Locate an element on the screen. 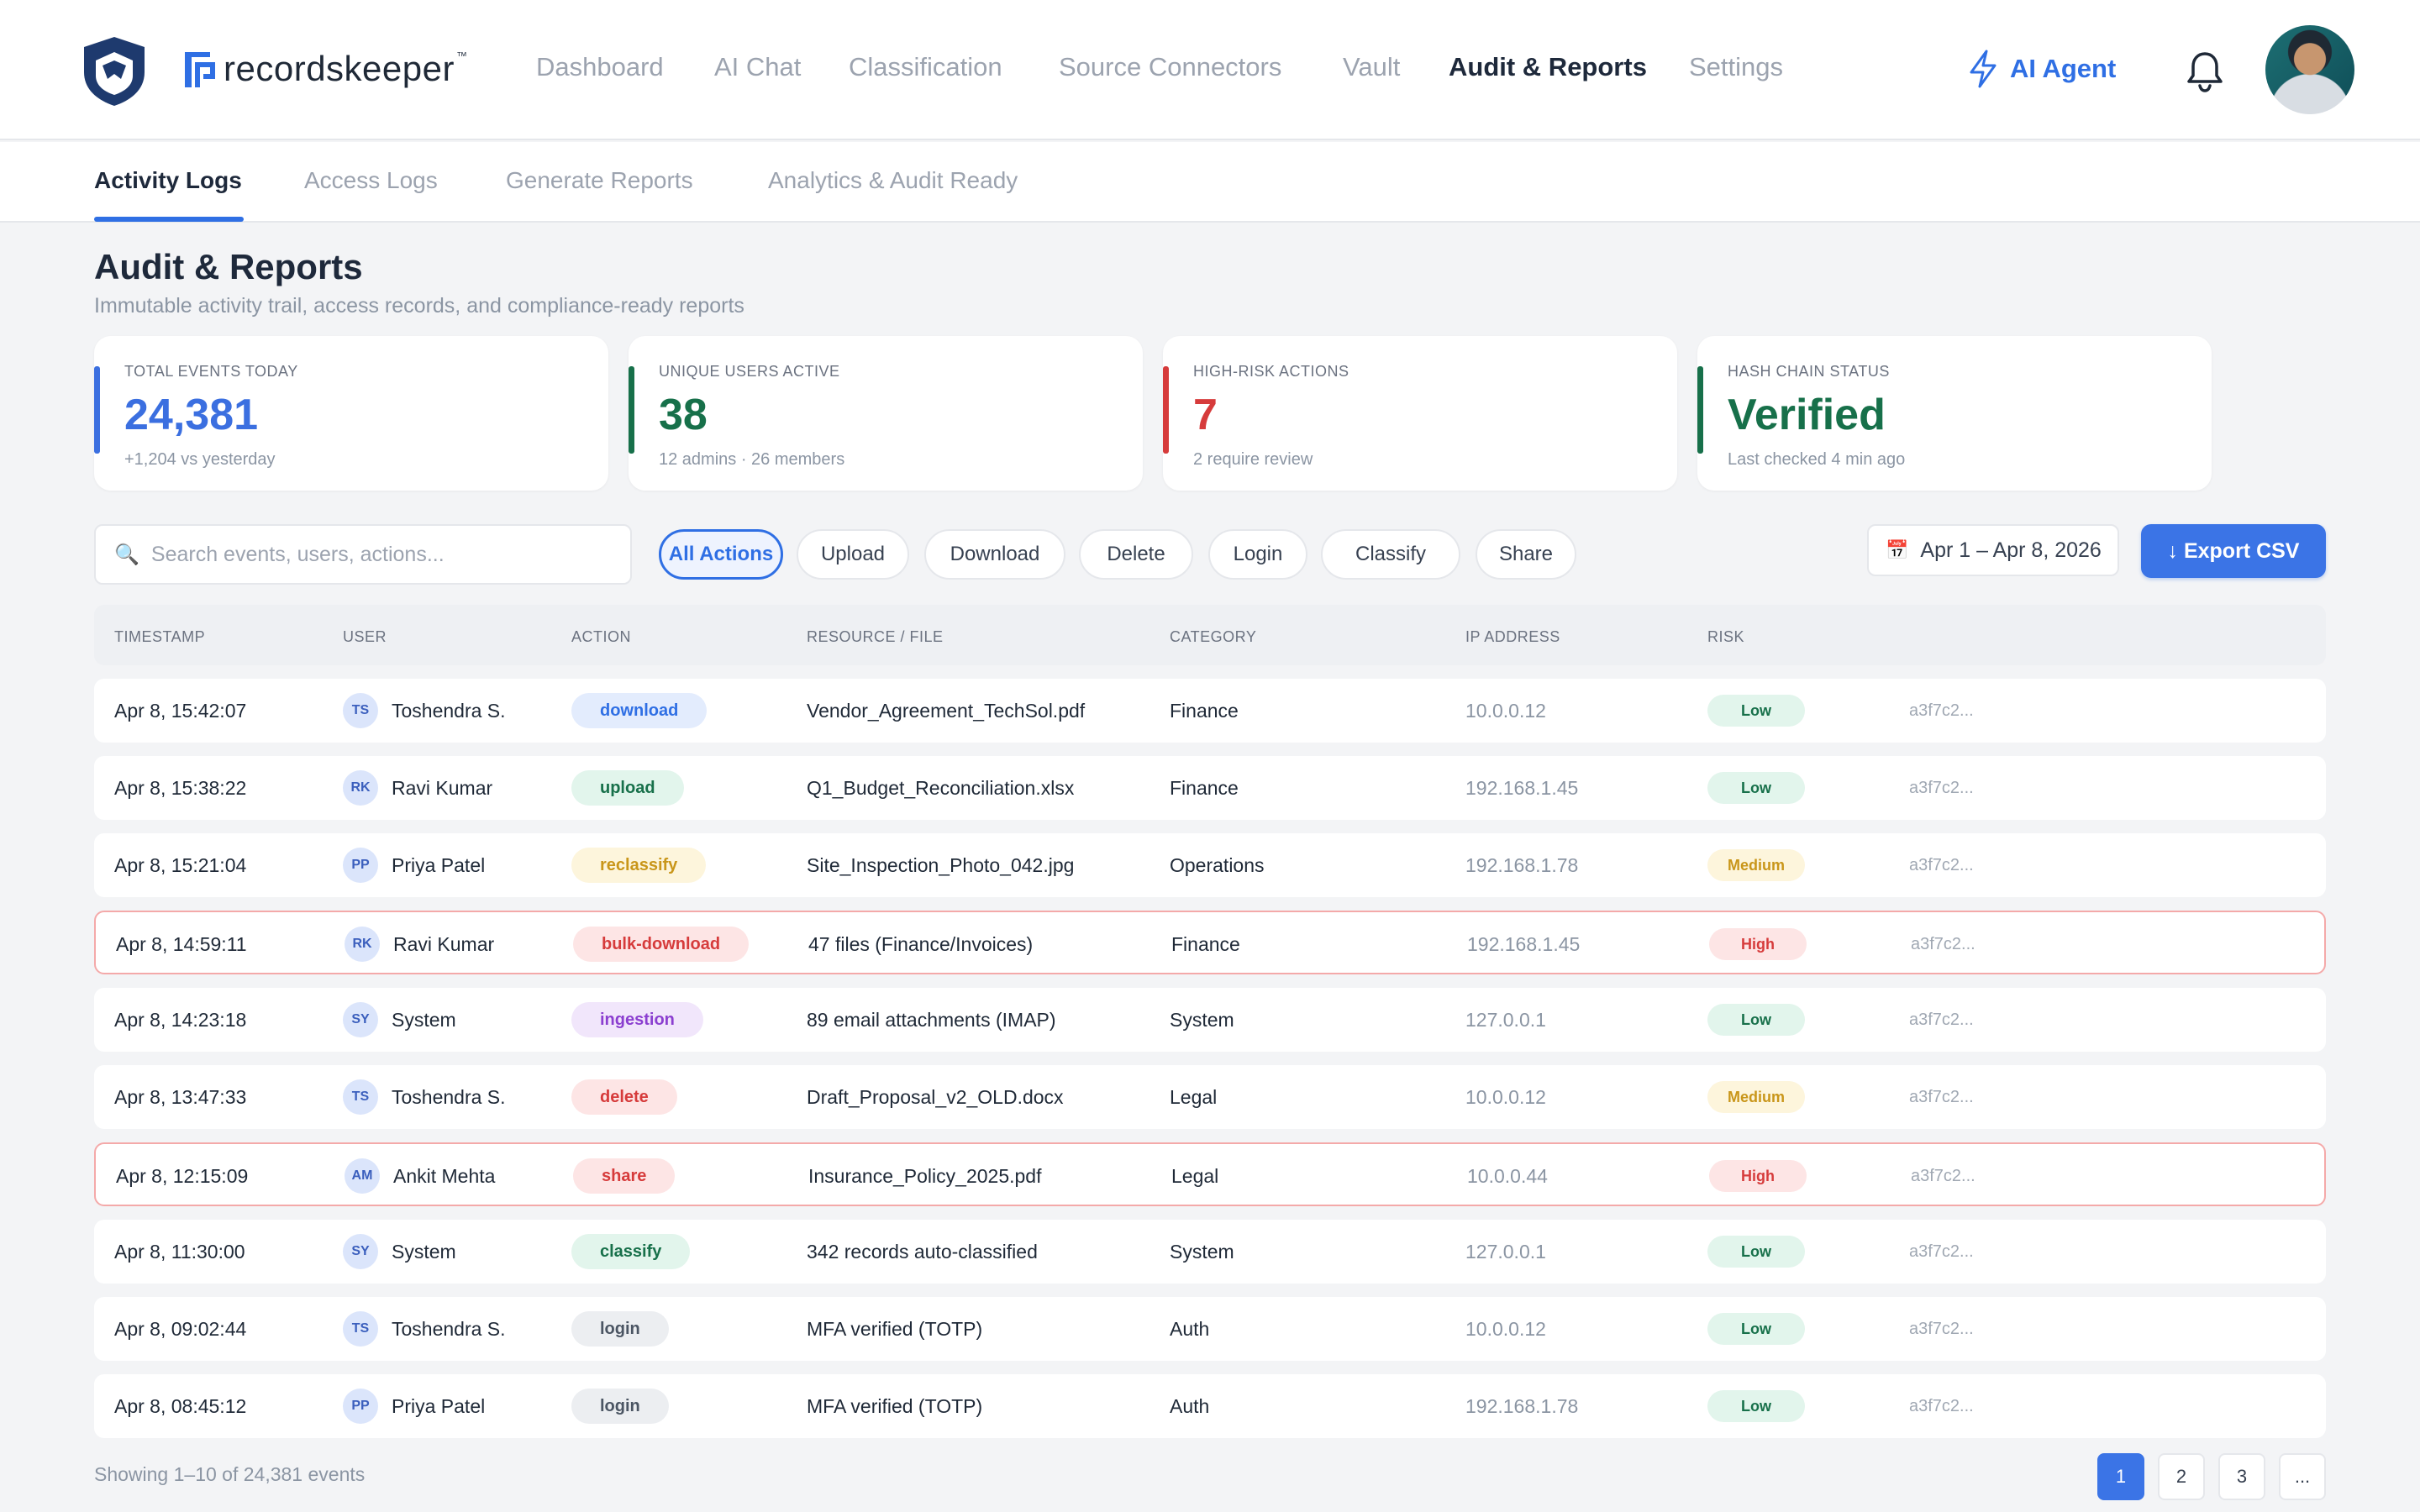 Image resolution: width=2420 pixels, height=1512 pixels. stat-value: 38 is located at coordinates (683, 415).